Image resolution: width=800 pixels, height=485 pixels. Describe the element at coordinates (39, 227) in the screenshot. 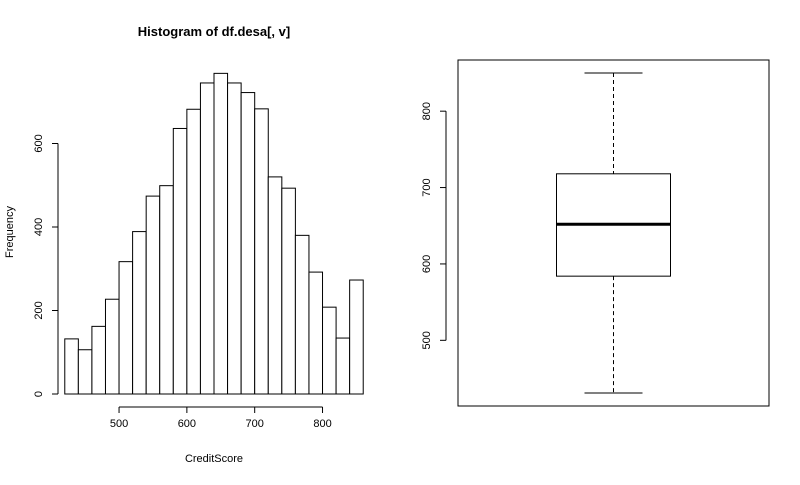

I see `histogram-y-tick-label: 400` at that location.